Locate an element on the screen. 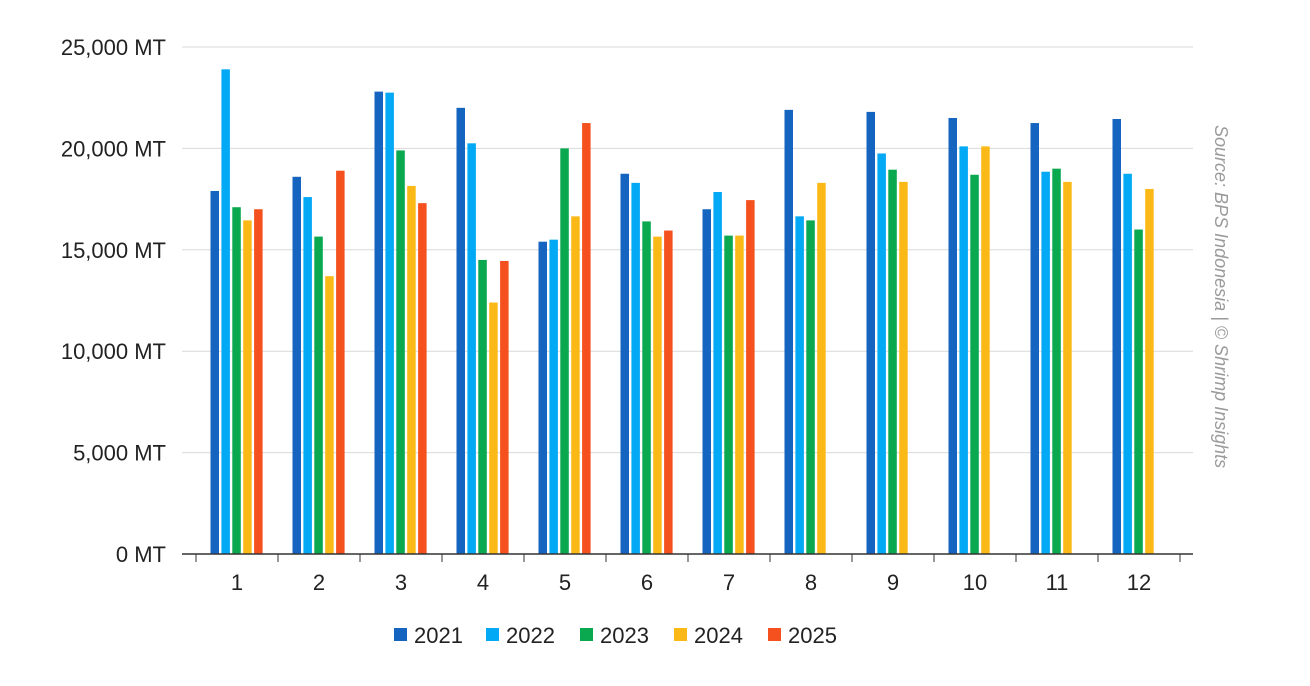 This screenshot has height=686, width=1310. legend-swatch-2022 is located at coordinates (492, 634).